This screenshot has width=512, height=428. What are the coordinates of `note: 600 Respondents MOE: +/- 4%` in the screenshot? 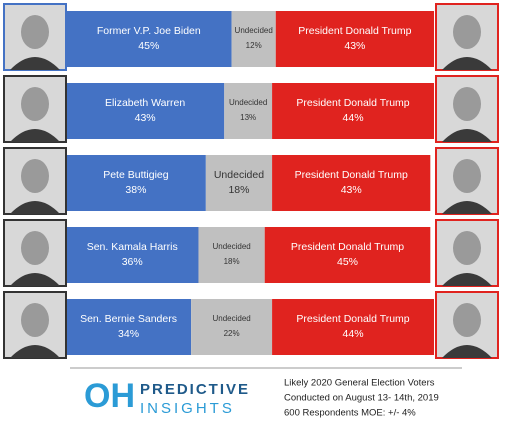 It's located at (350, 413).